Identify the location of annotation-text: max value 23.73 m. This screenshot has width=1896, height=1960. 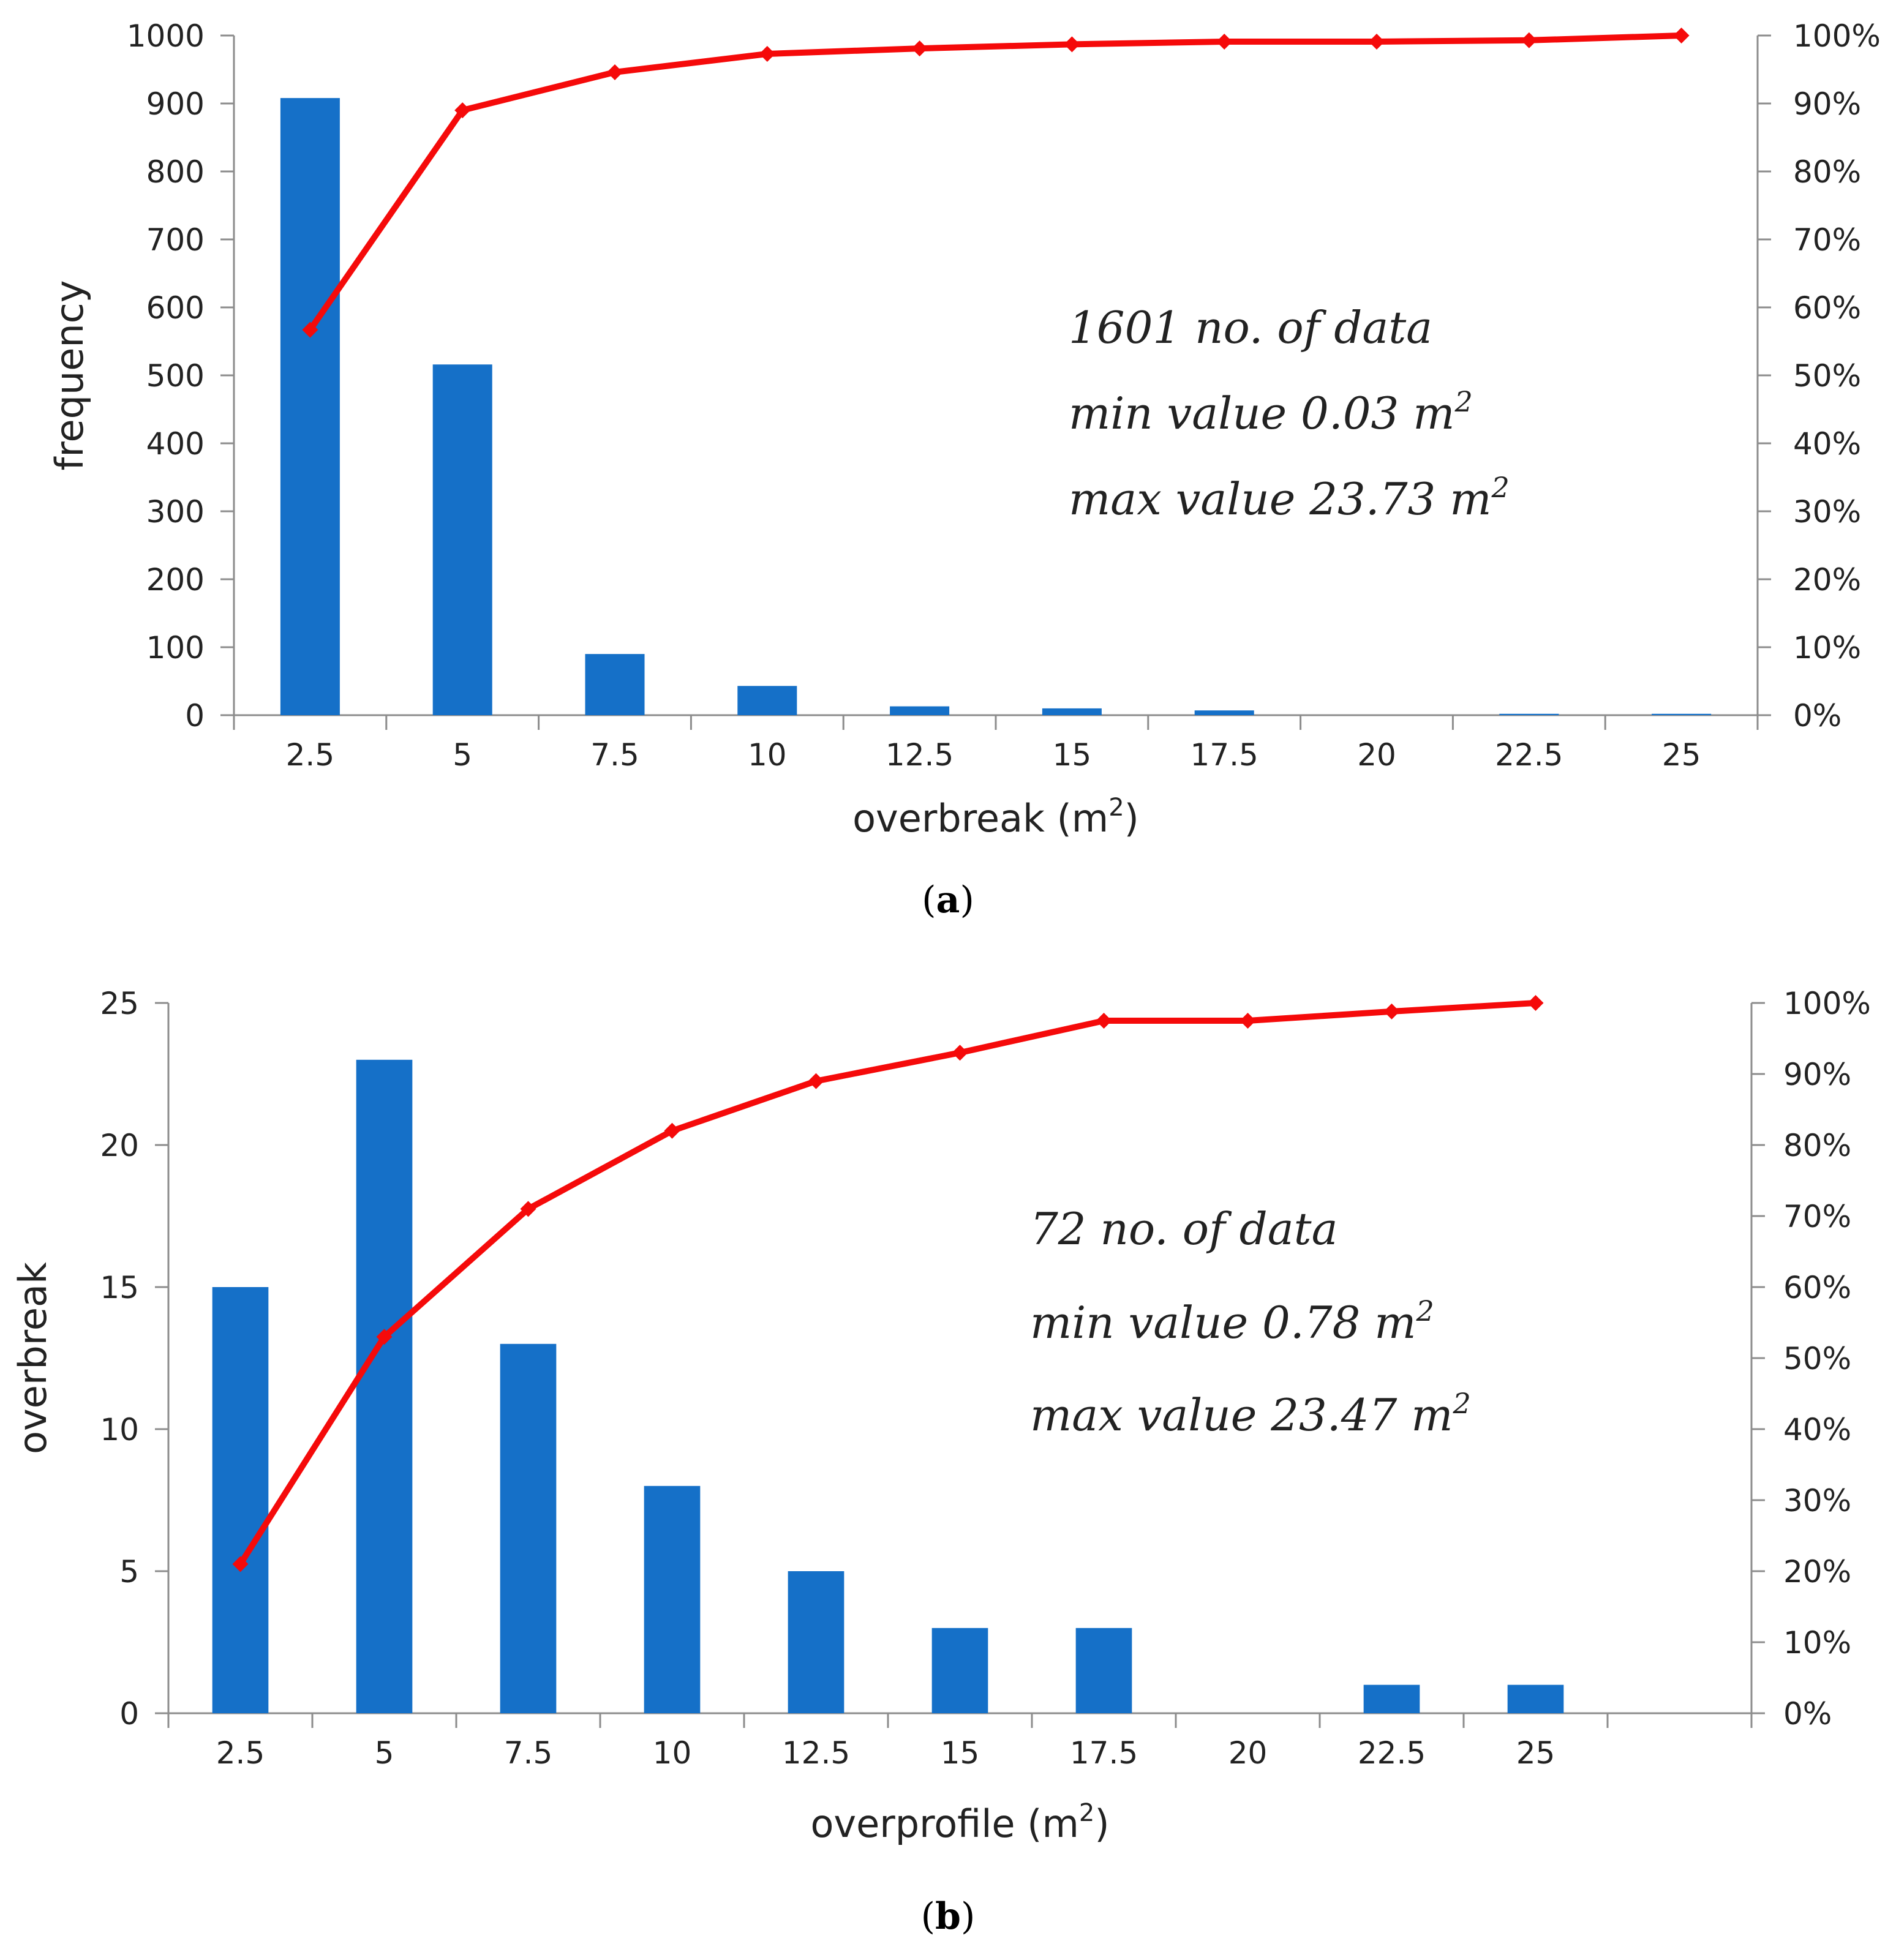
(1280, 499).